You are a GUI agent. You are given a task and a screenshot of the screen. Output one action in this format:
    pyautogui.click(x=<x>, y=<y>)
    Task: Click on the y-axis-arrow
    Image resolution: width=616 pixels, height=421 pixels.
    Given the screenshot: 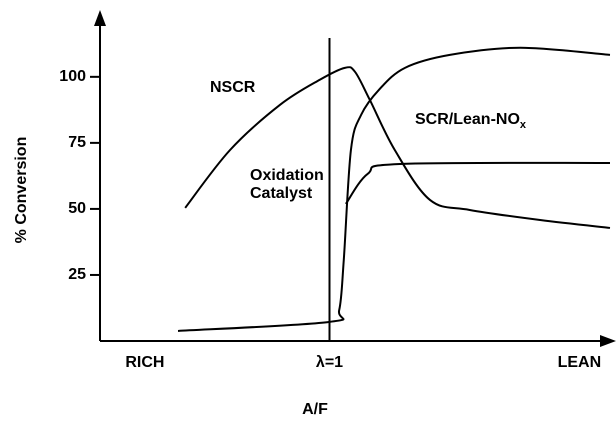 What is the action you would take?
    pyautogui.click(x=100, y=18)
    